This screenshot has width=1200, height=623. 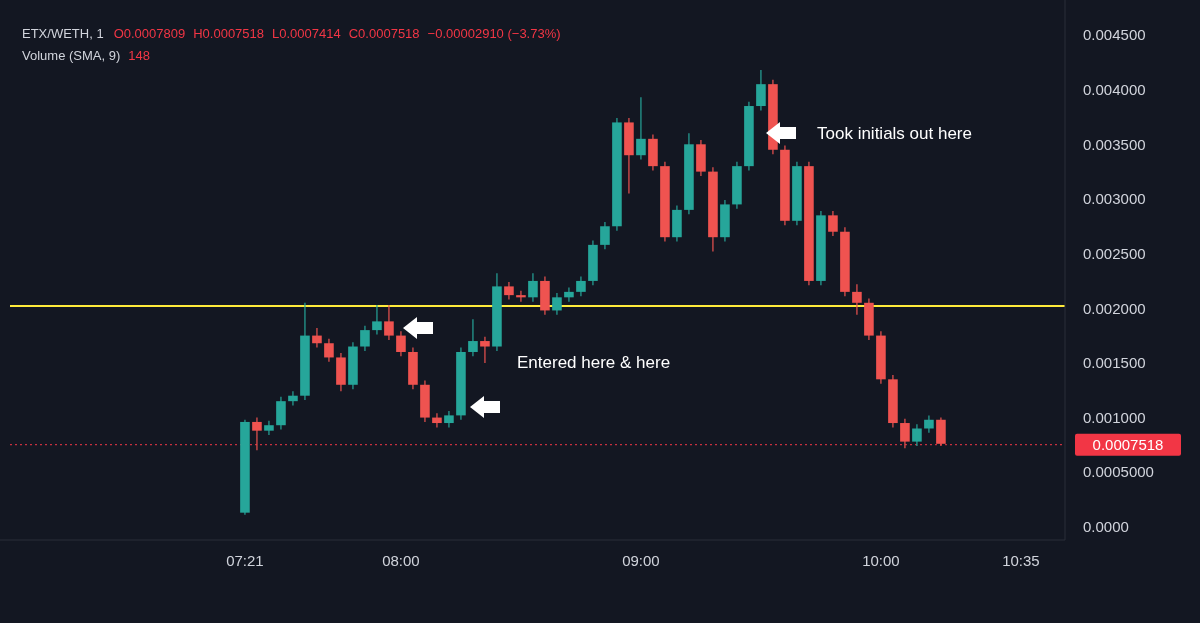 I want to click on annotation: H0.0007518, so click(x=229, y=33).